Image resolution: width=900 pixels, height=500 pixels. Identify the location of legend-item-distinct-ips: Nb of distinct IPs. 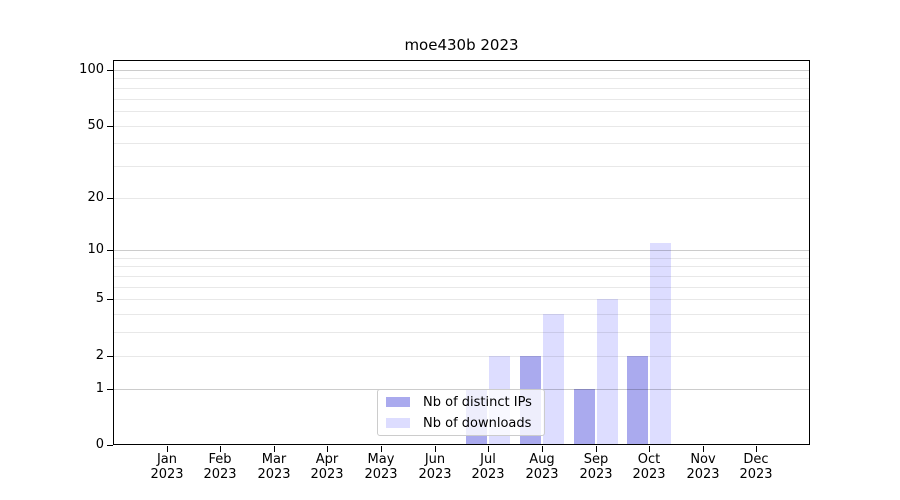
(461, 402).